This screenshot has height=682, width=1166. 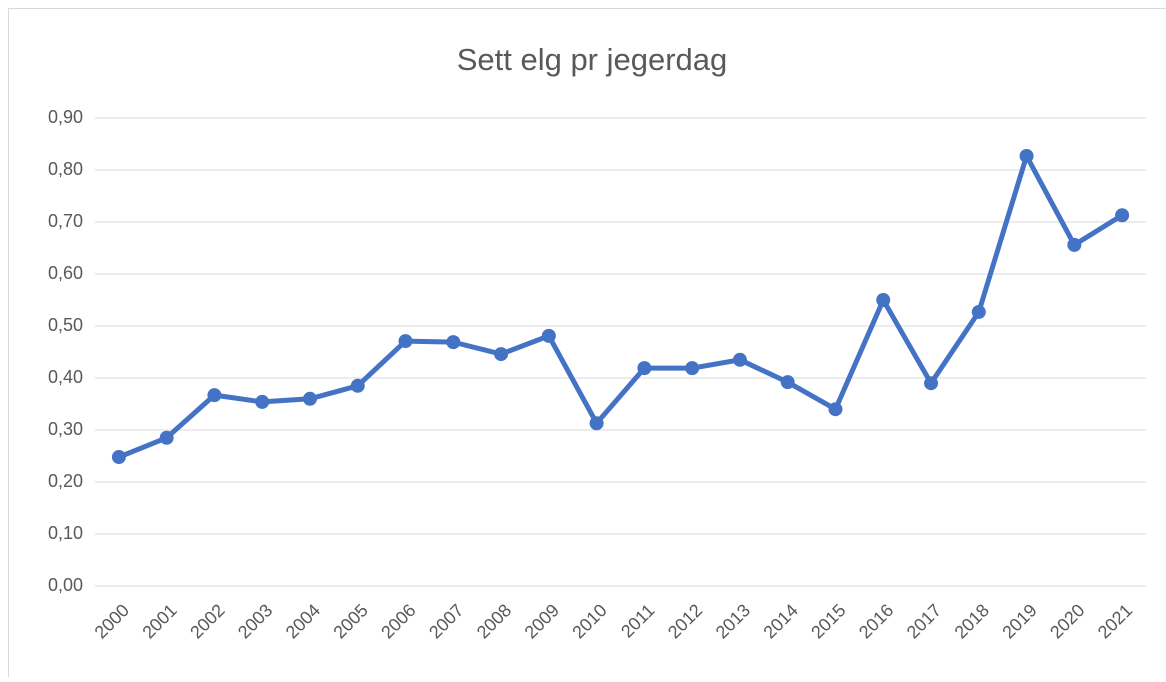 I want to click on y-tick-label: 0,80, so click(x=65, y=169).